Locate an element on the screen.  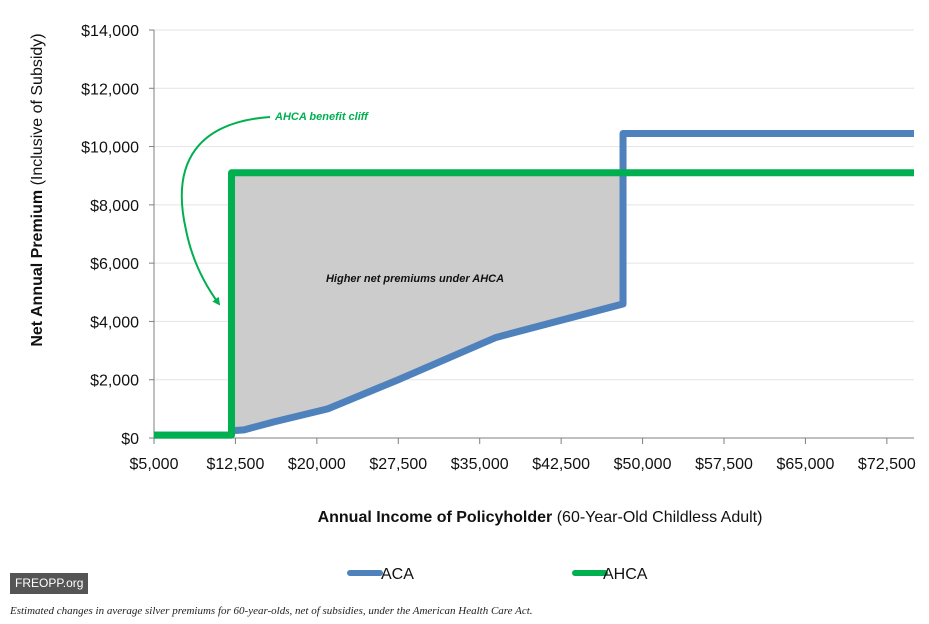
legend-label-aca: ACA is located at coordinates (397, 574).